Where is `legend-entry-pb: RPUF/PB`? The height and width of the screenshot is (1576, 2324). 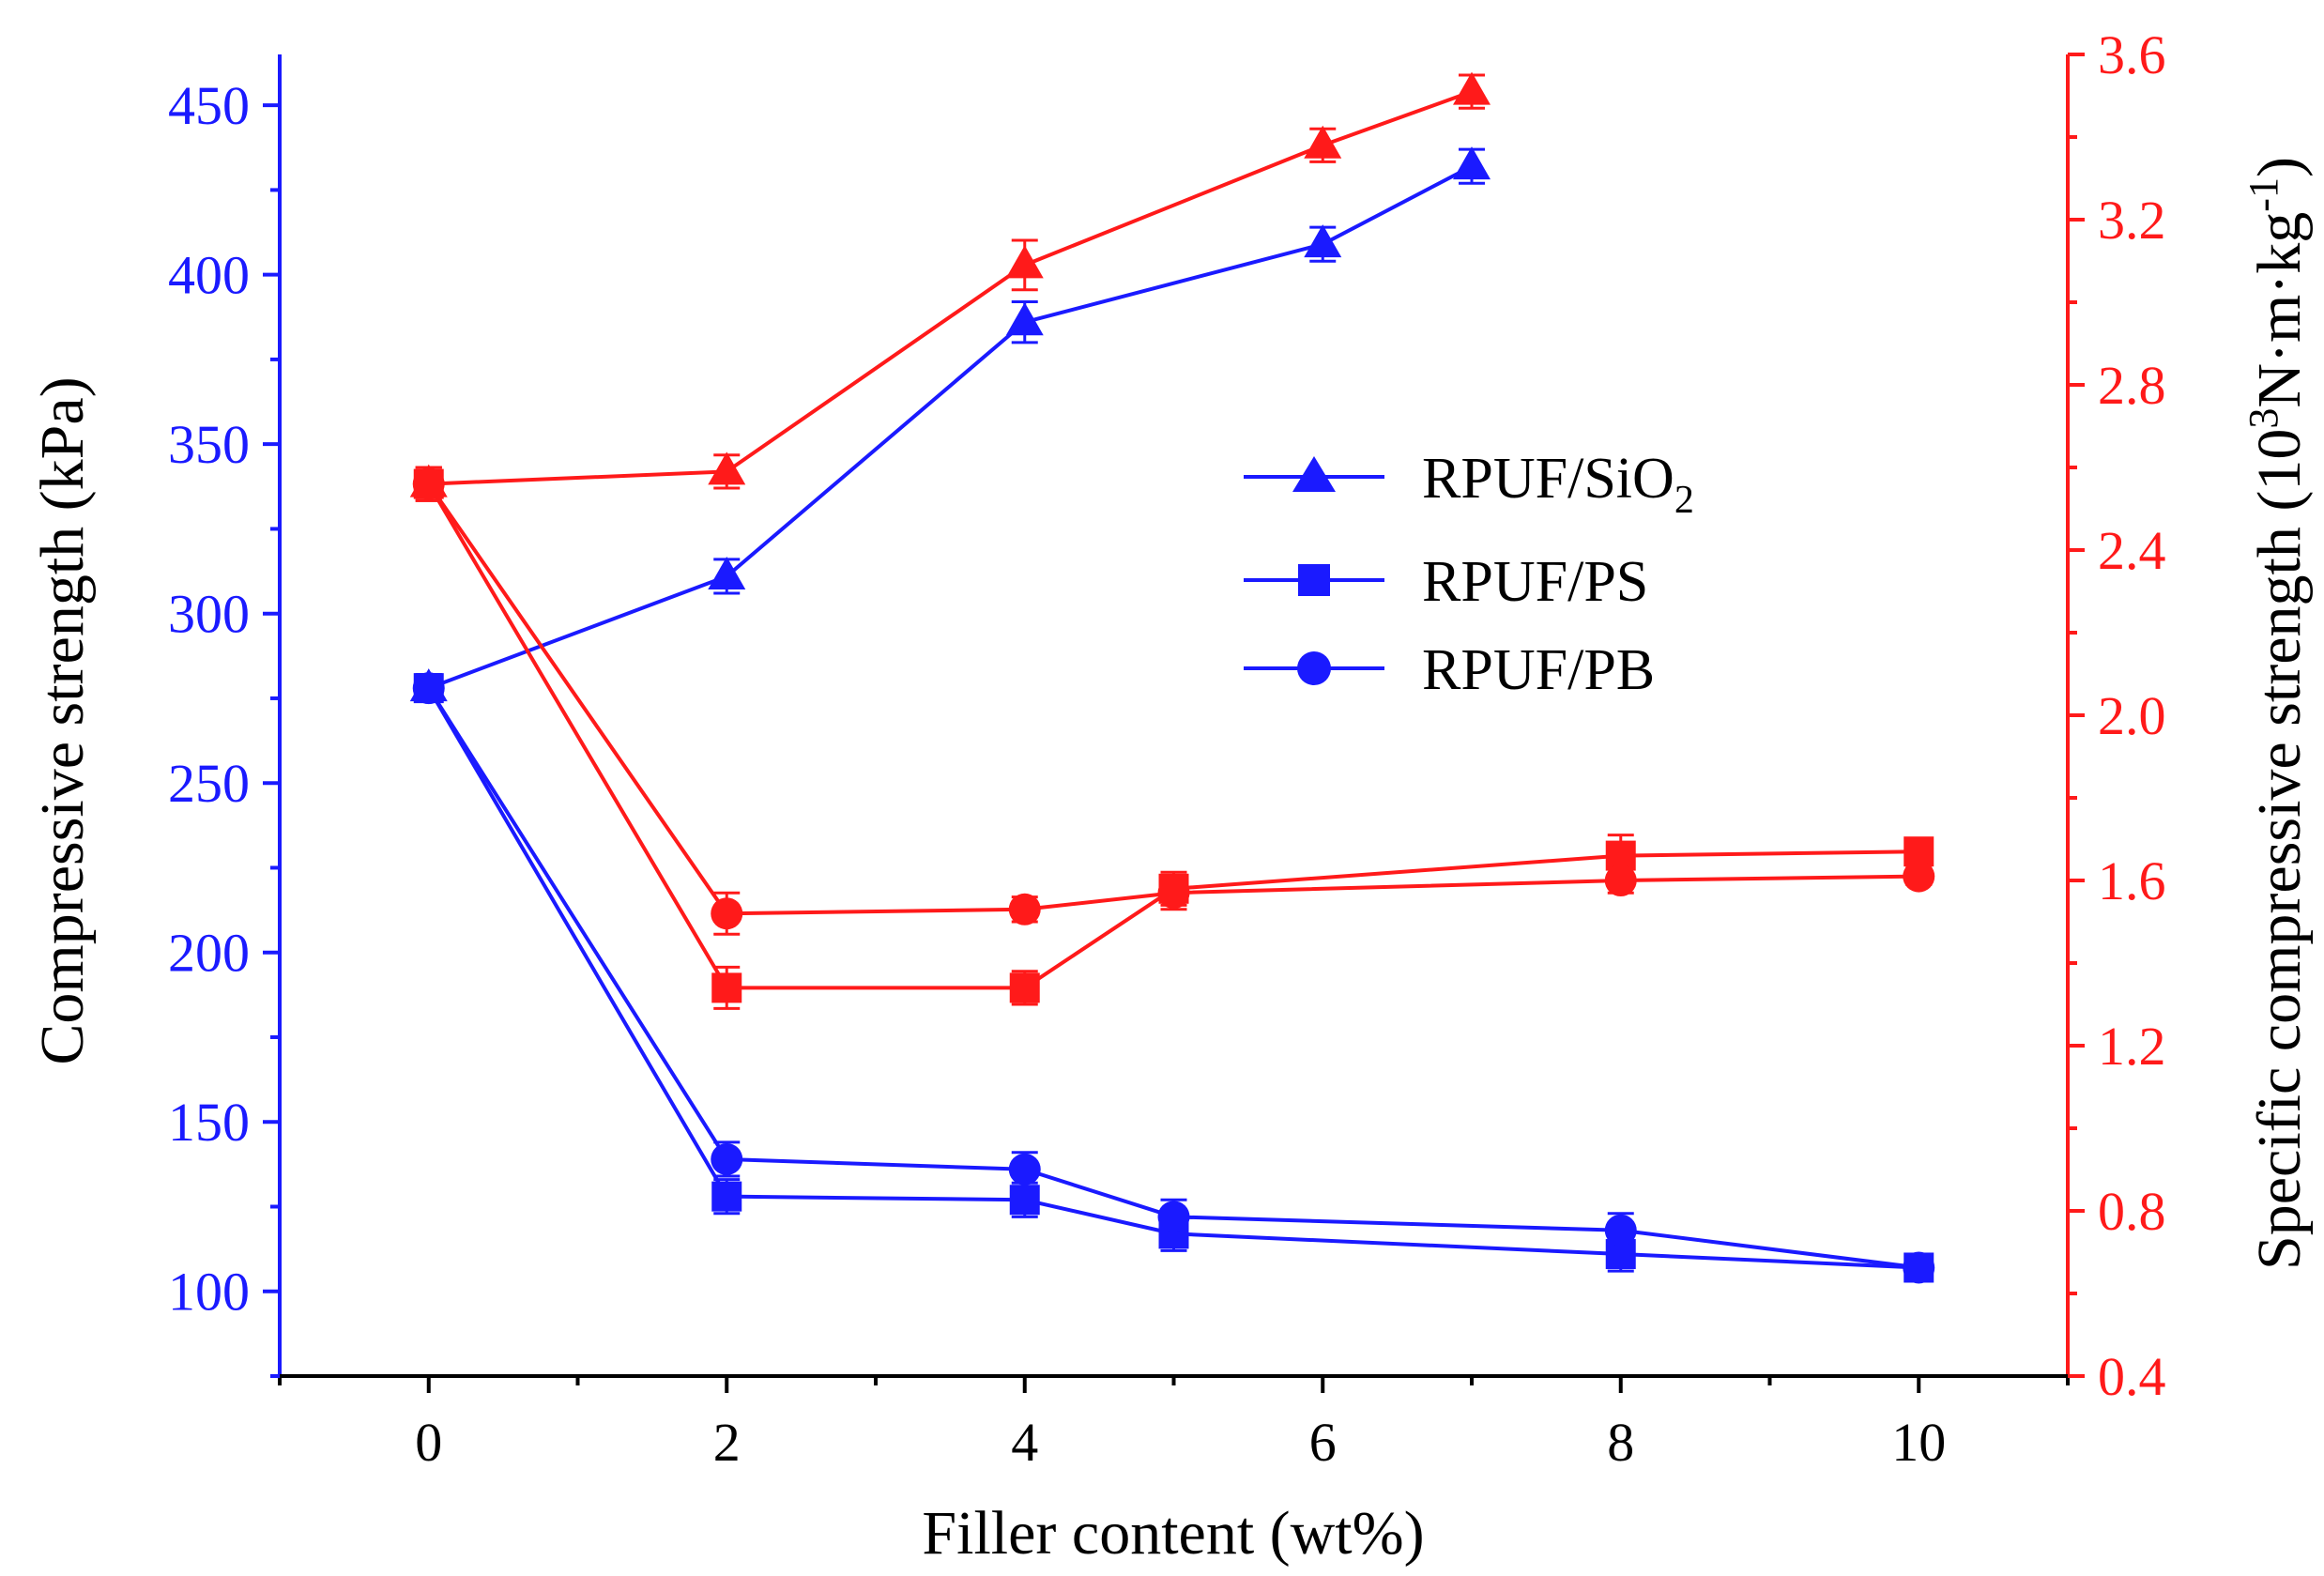 legend-entry-pb: RPUF/PB is located at coordinates (1449, 670).